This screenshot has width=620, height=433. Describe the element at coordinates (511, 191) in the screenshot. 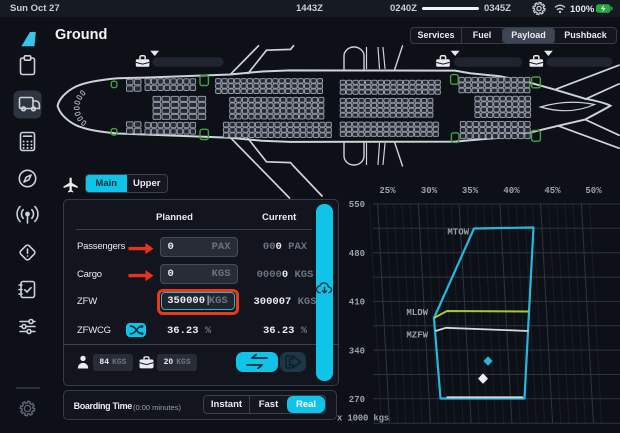

I see `svg-text: 40%` at that location.